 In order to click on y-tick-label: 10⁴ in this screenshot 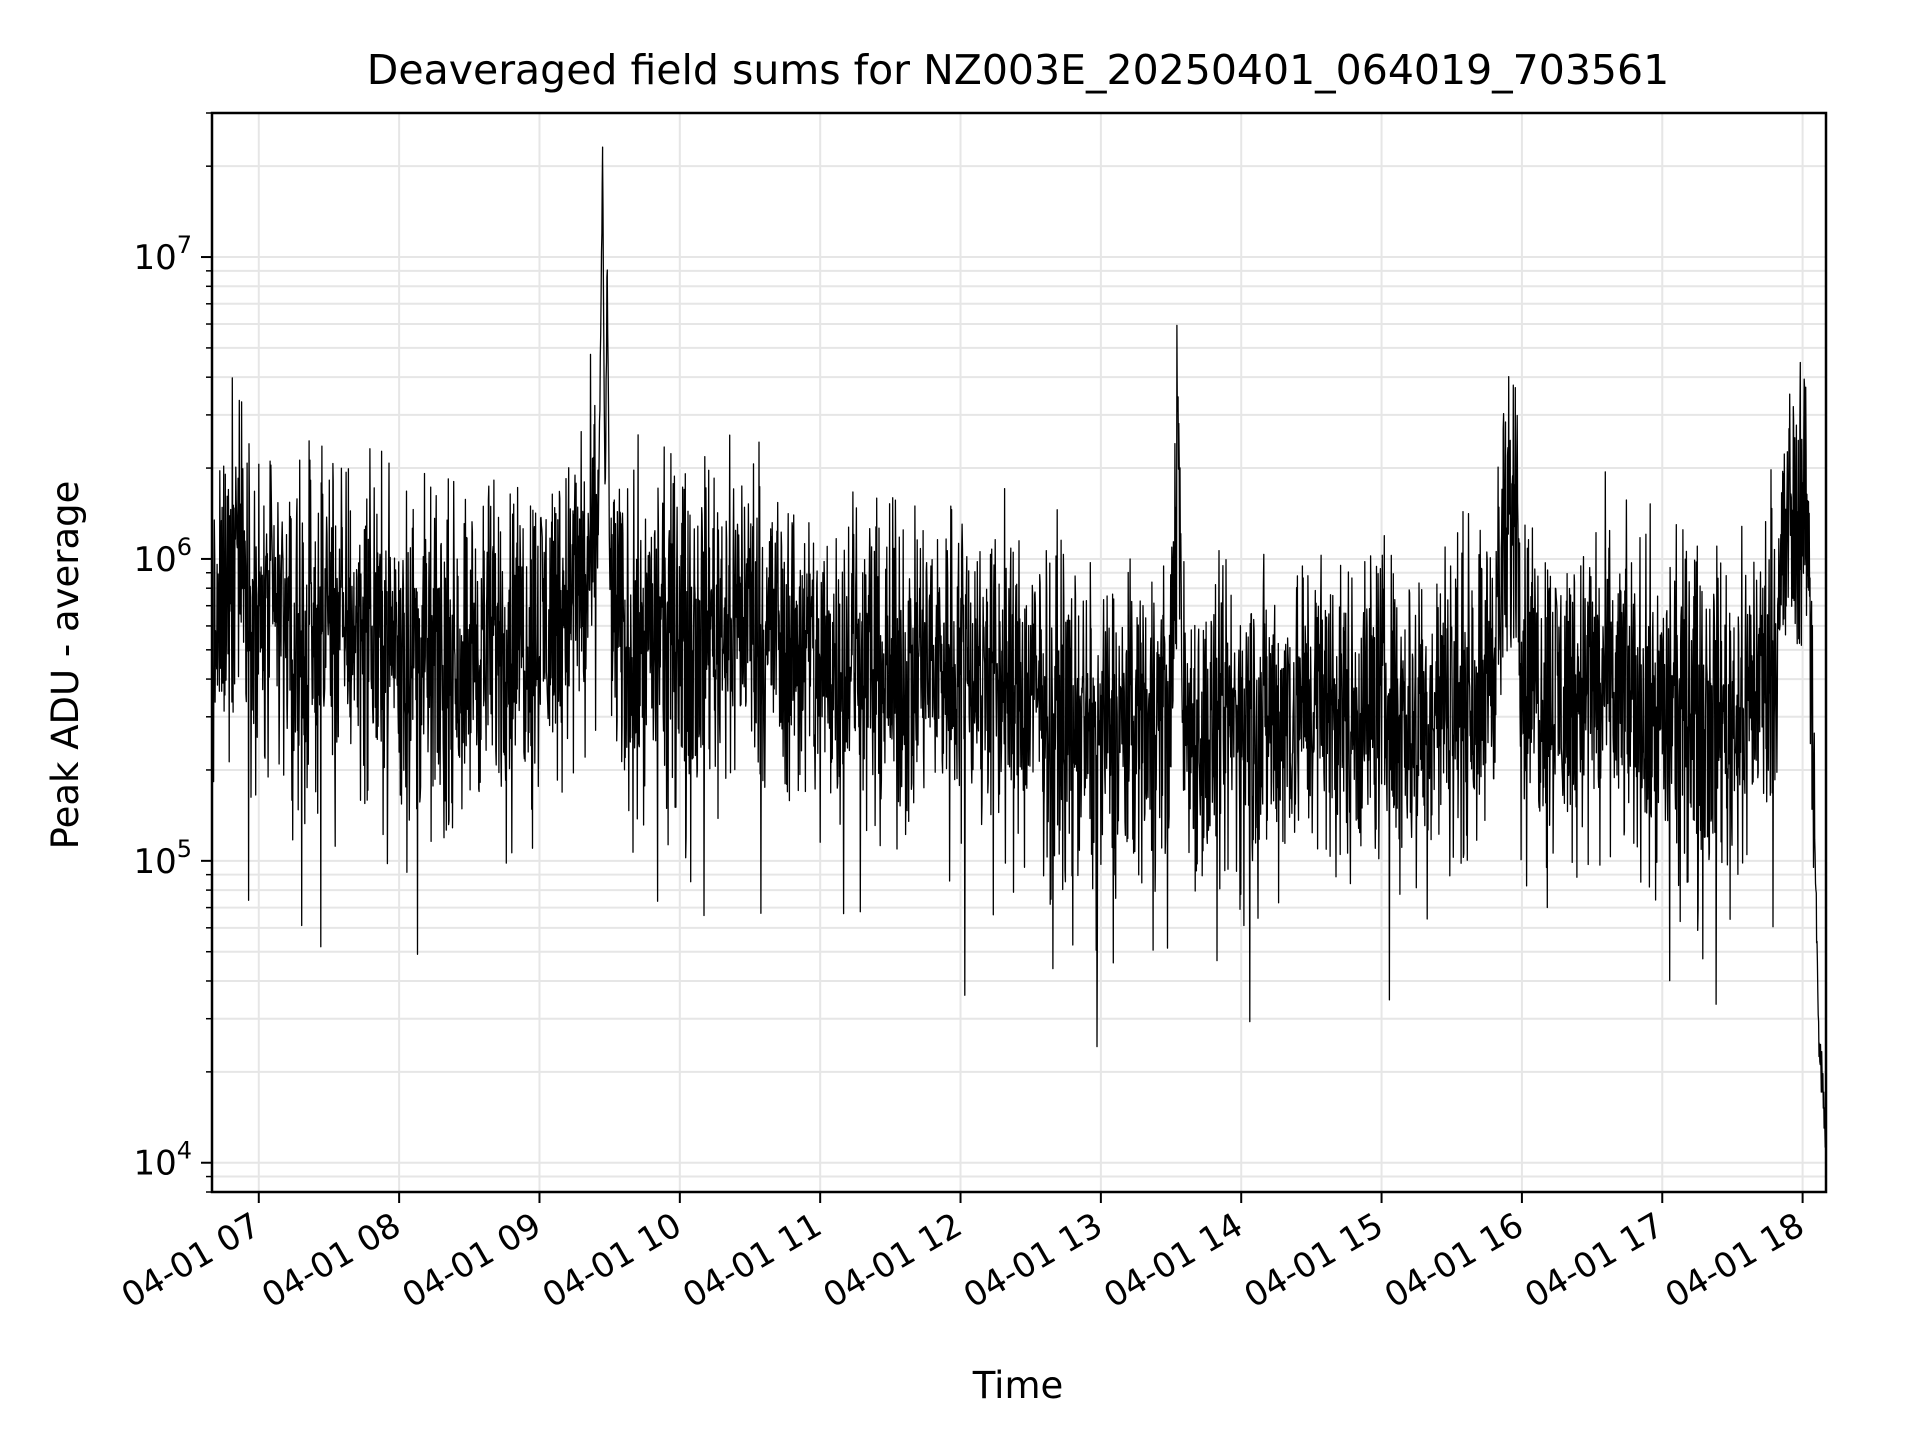, I will do `click(162, 1160)`.